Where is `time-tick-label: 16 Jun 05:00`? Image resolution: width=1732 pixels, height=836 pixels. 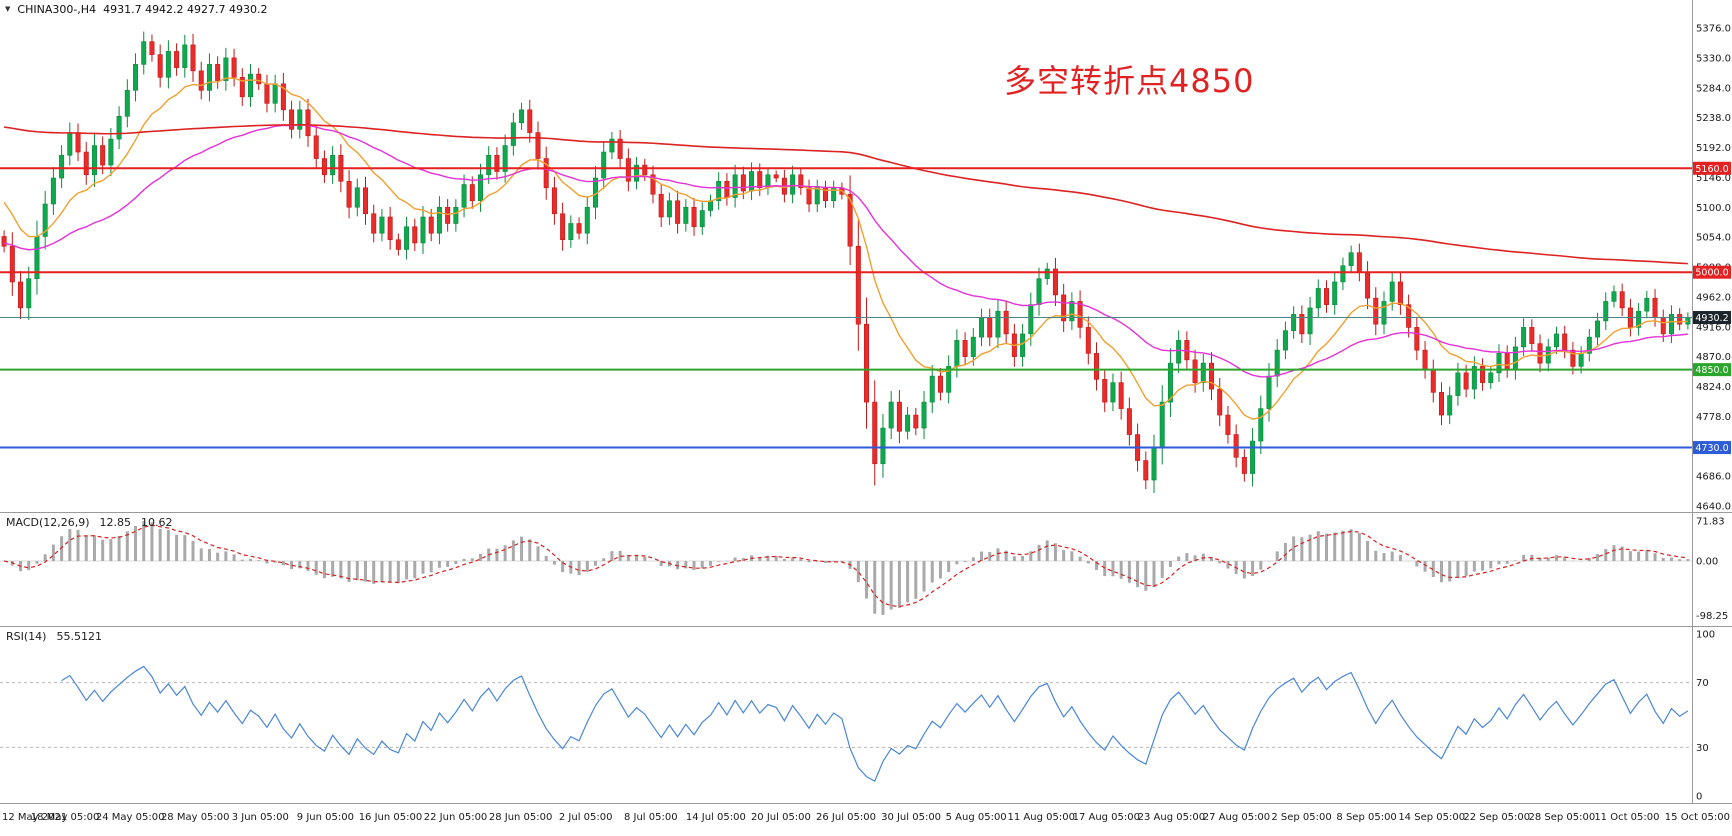 time-tick-label: 16 Jun 05:00 is located at coordinates (391, 817).